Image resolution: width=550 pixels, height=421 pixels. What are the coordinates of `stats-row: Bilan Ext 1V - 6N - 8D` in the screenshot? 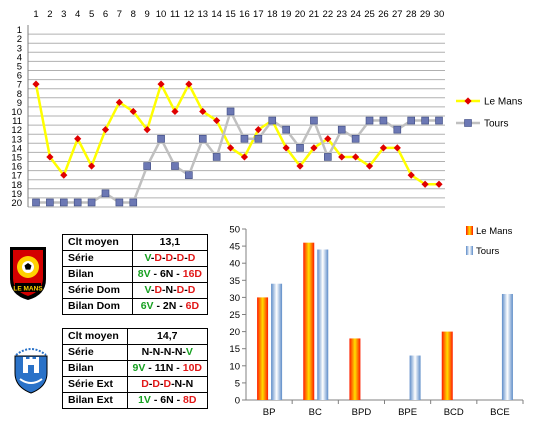 It's located at (135, 400).